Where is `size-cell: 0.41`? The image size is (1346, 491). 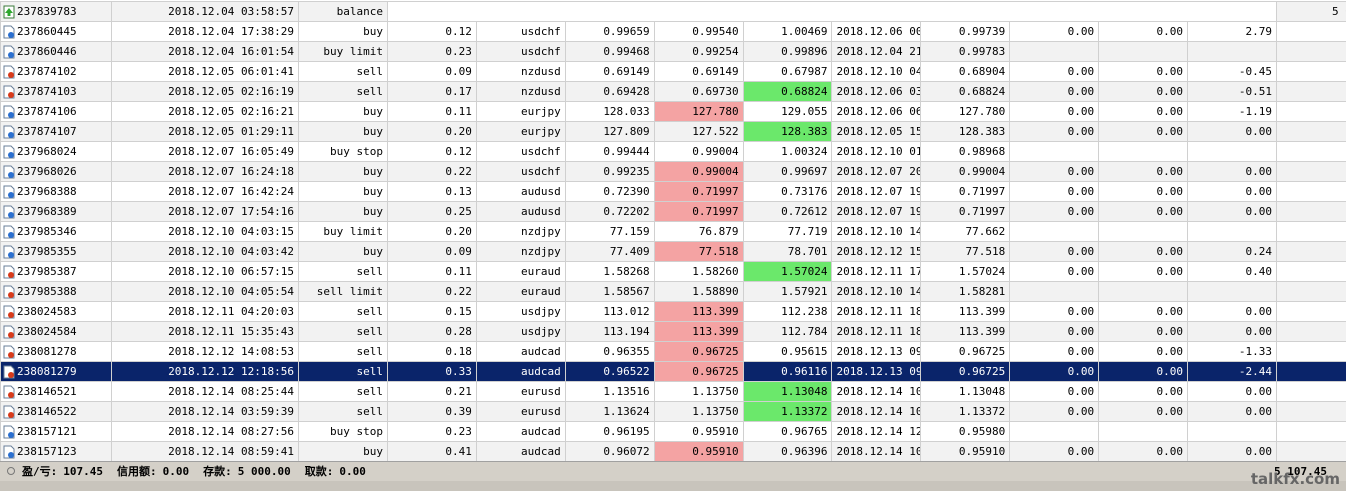 size-cell: 0.41 is located at coordinates (432, 451).